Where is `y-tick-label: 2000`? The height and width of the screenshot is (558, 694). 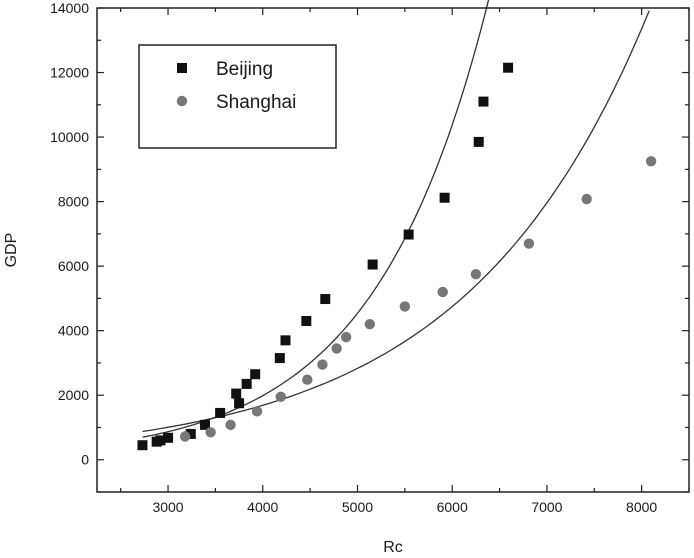
y-tick-label: 2000 is located at coordinates (73, 395).